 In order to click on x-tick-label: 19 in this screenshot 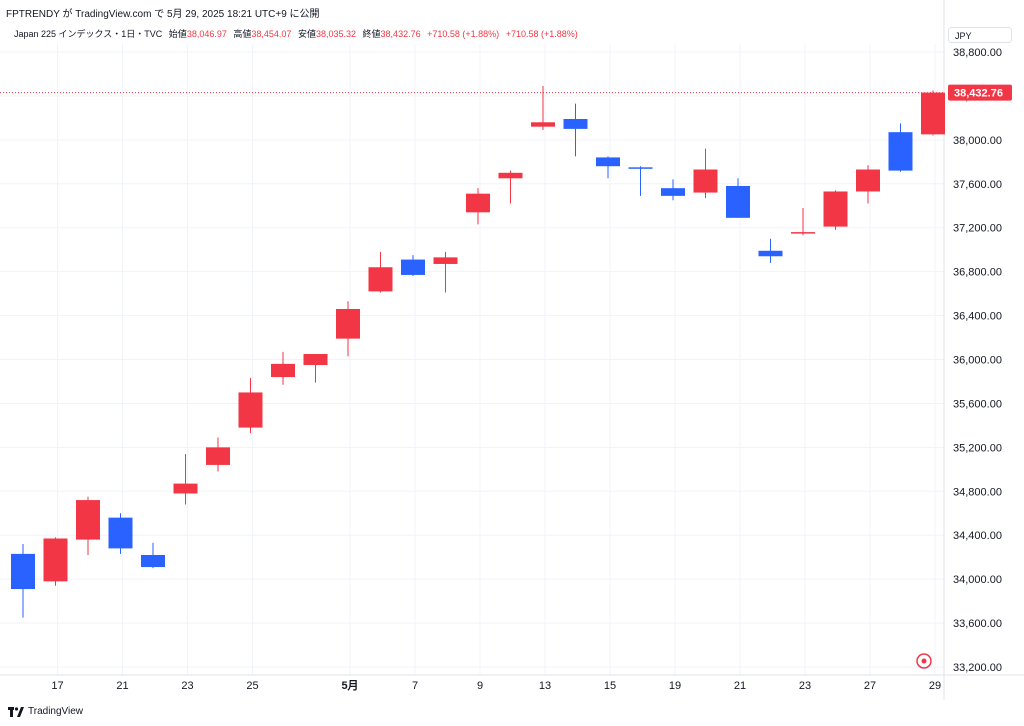, I will do `click(675, 686)`.